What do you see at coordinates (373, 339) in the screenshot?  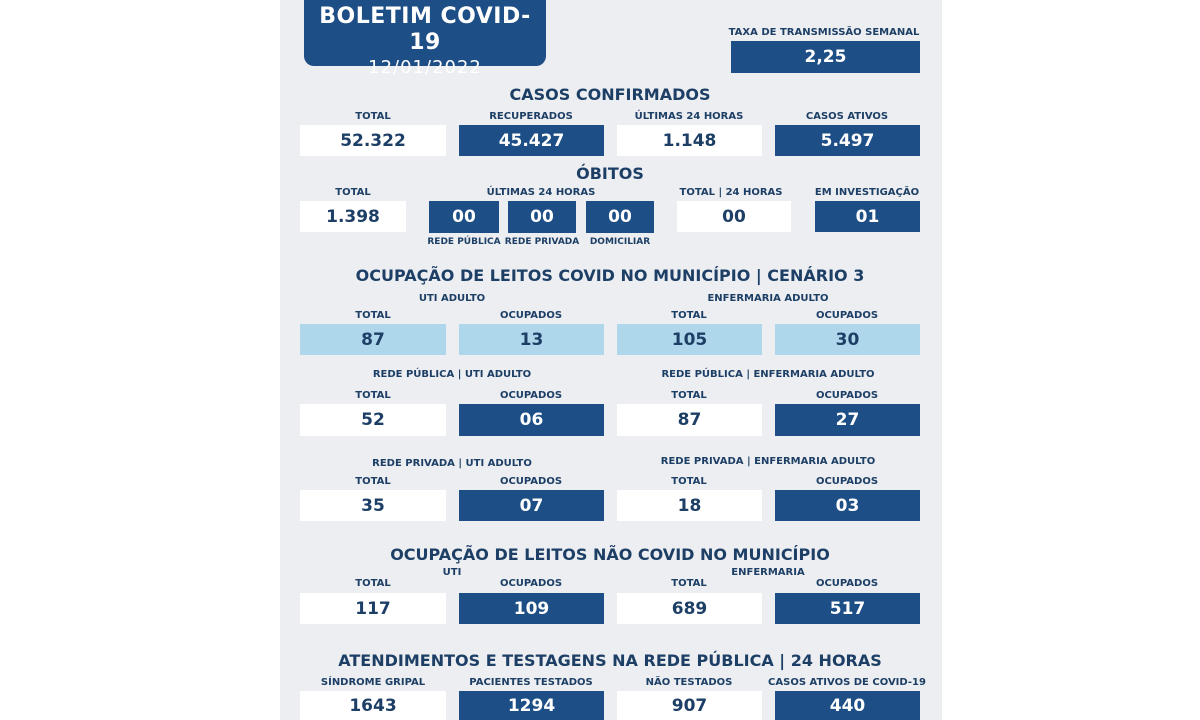 I see `covid-uti-total-value: 87` at bounding box center [373, 339].